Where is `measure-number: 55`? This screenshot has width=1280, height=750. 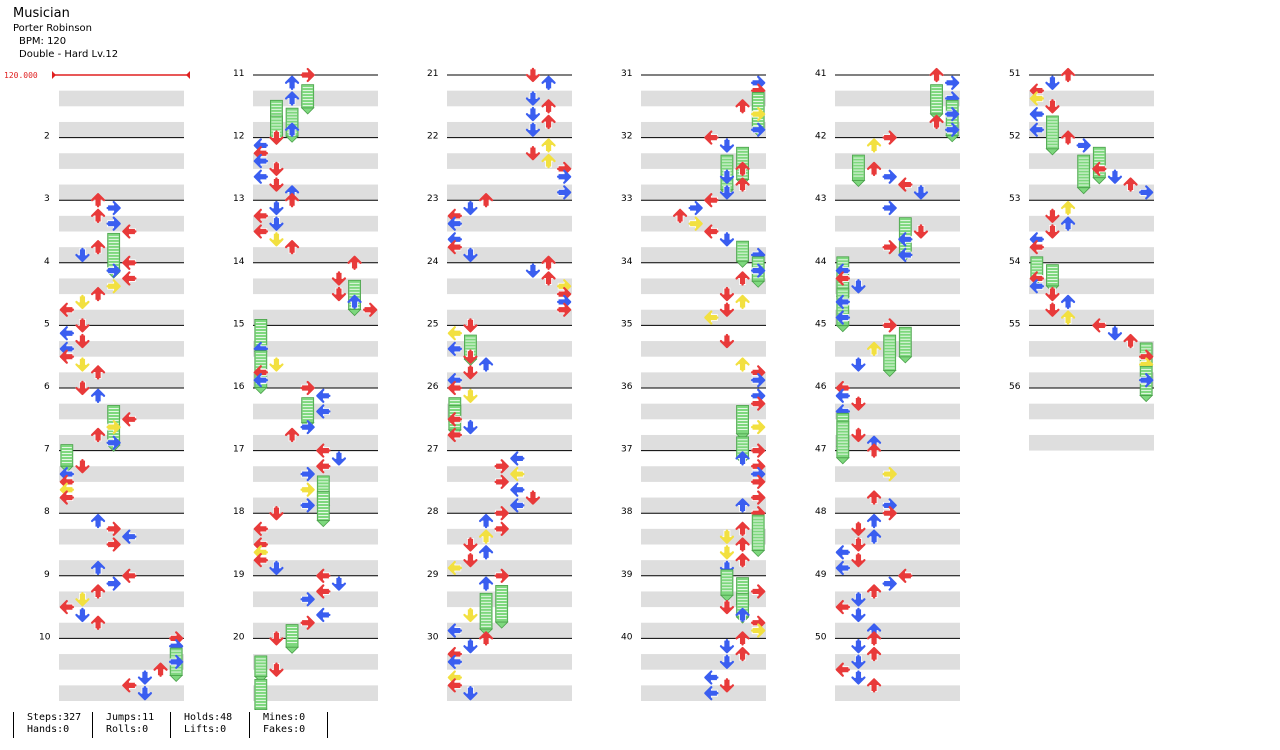 measure-number: 55 is located at coordinates (1014, 324).